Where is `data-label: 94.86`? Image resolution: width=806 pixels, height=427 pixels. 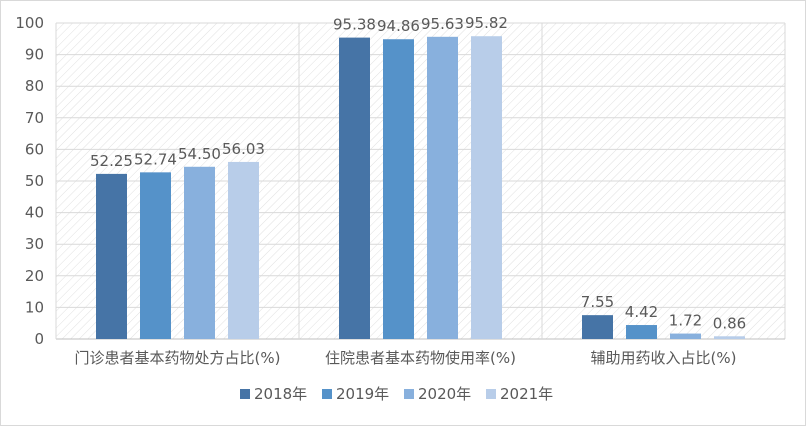
data-label: 94.86 is located at coordinates (398, 26).